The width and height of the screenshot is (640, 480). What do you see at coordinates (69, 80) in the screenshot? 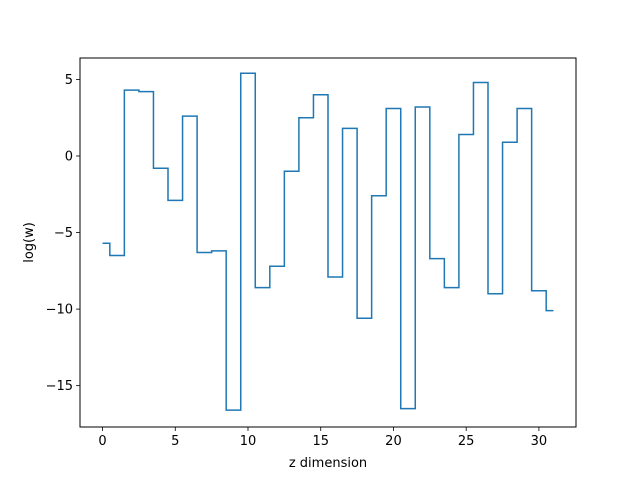
I see `y-tick-label: 5` at bounding box center [69, 80].